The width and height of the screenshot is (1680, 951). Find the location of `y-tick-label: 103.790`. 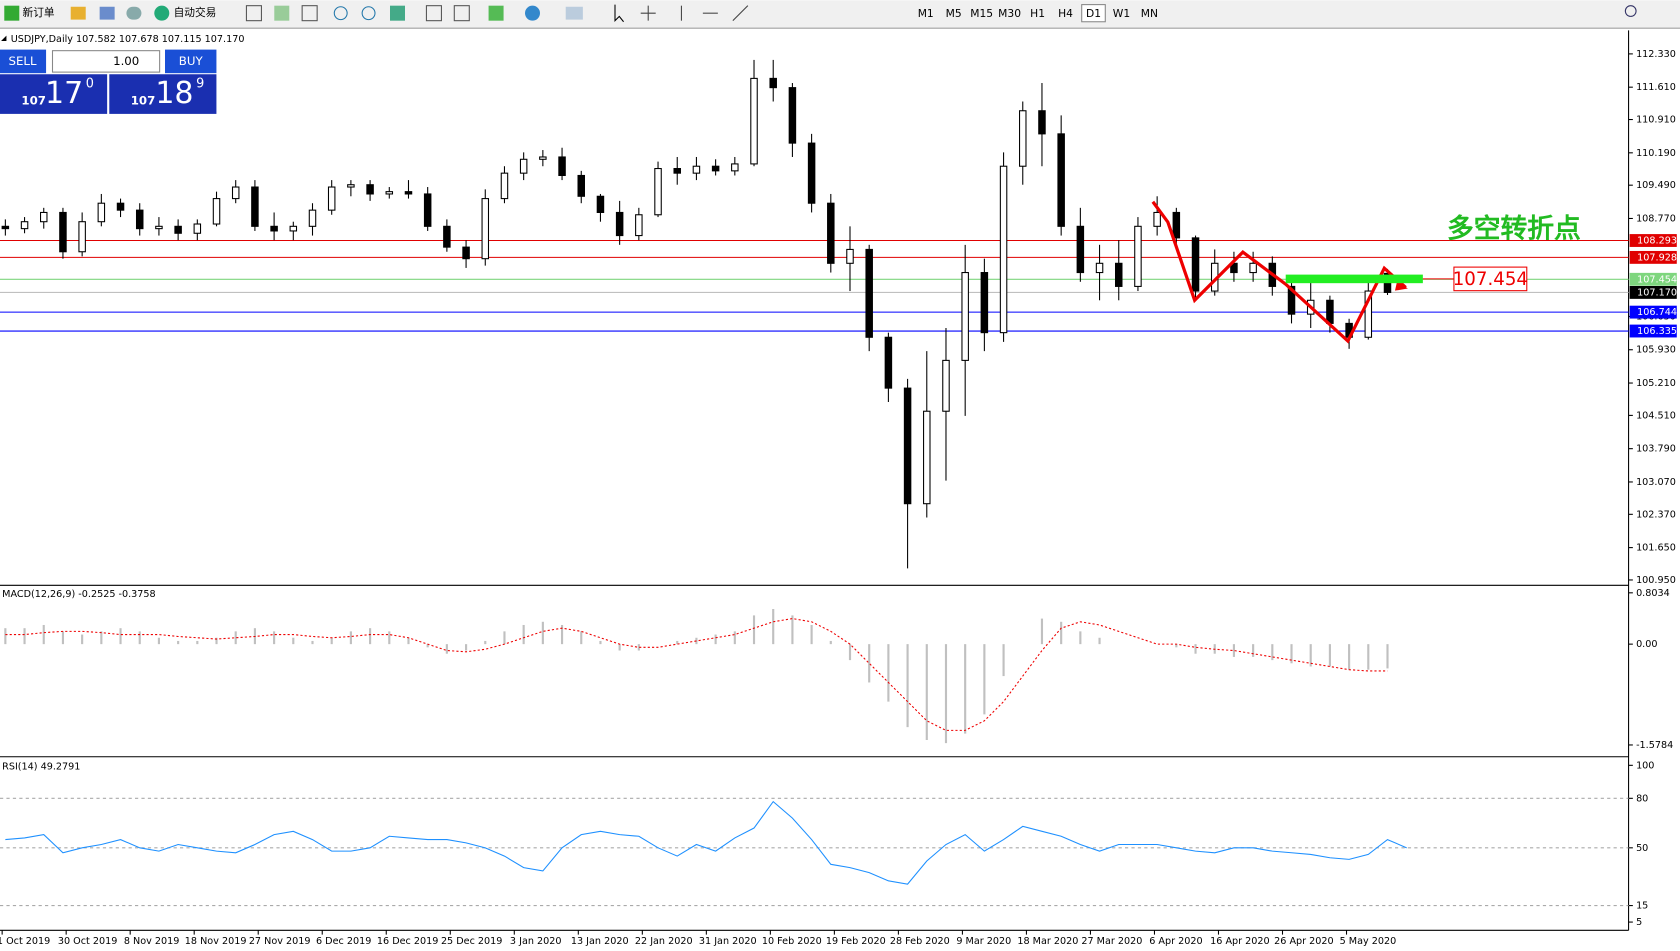

y-tick-label: 103.790 is located at coordinates (1656, 449).